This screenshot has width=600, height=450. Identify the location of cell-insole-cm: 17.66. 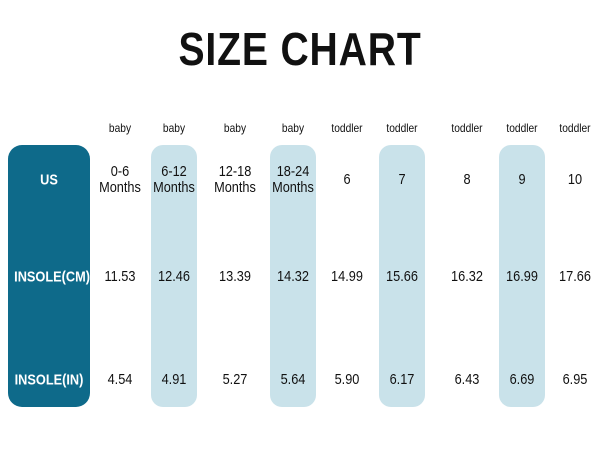
(575, 276).